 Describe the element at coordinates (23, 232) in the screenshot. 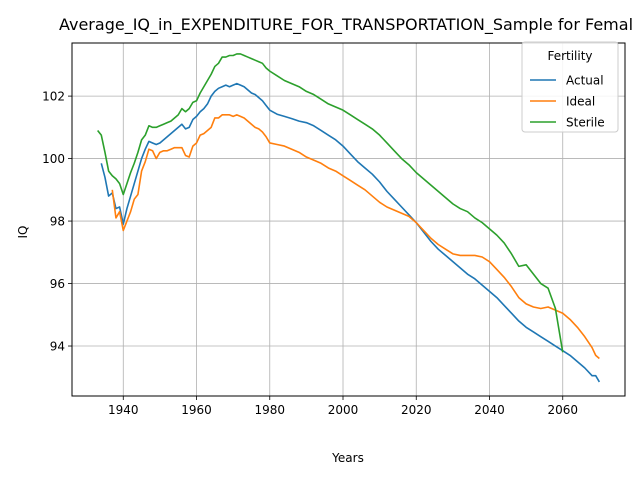

I see `y-axis-label: IQ` at that location.